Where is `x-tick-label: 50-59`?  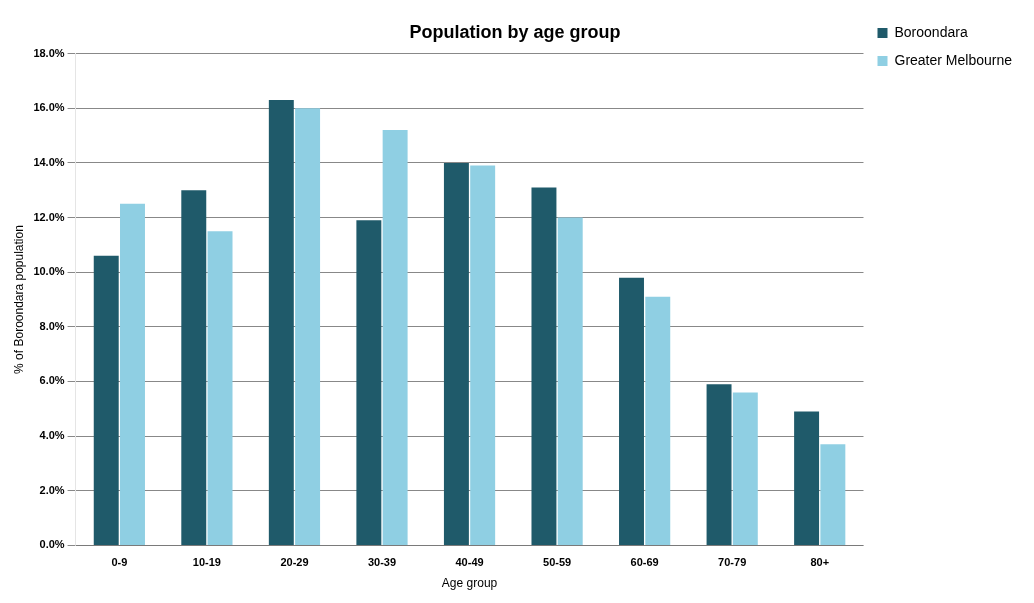 x-tick-label: 50-59 is located at coordinates (557, 562).